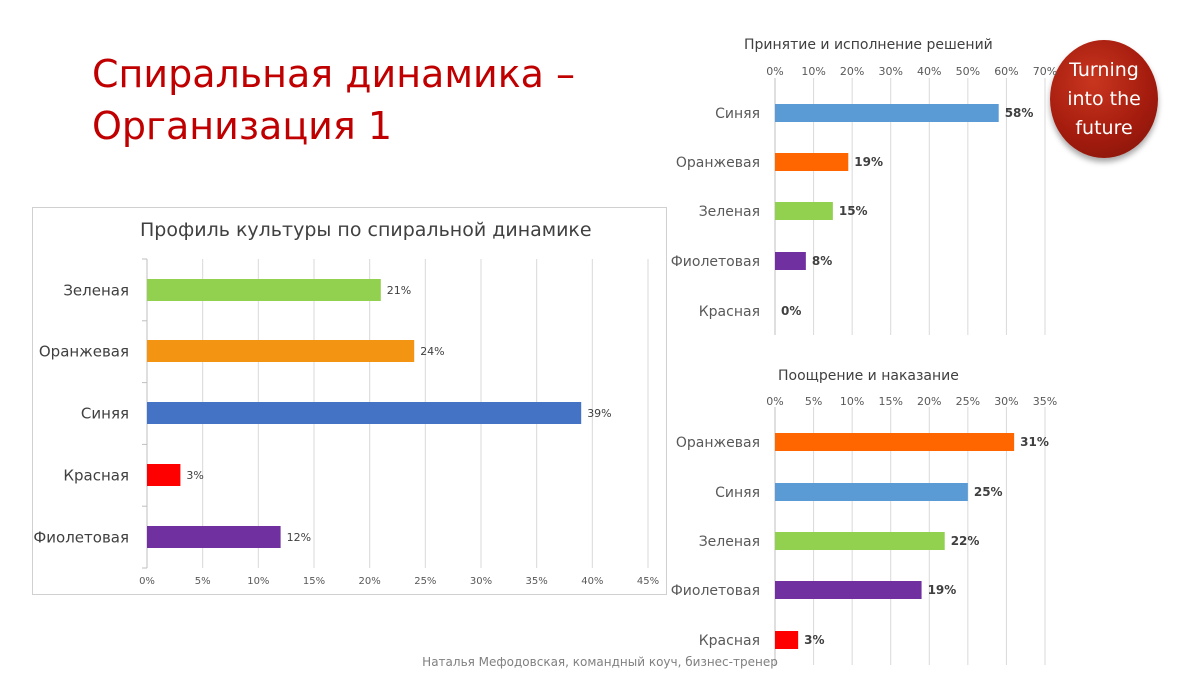 The height and width of the screenshot is (675, 1200). I want to click on reward-chart-title: Поощрение и наказание, so click(868, 376).